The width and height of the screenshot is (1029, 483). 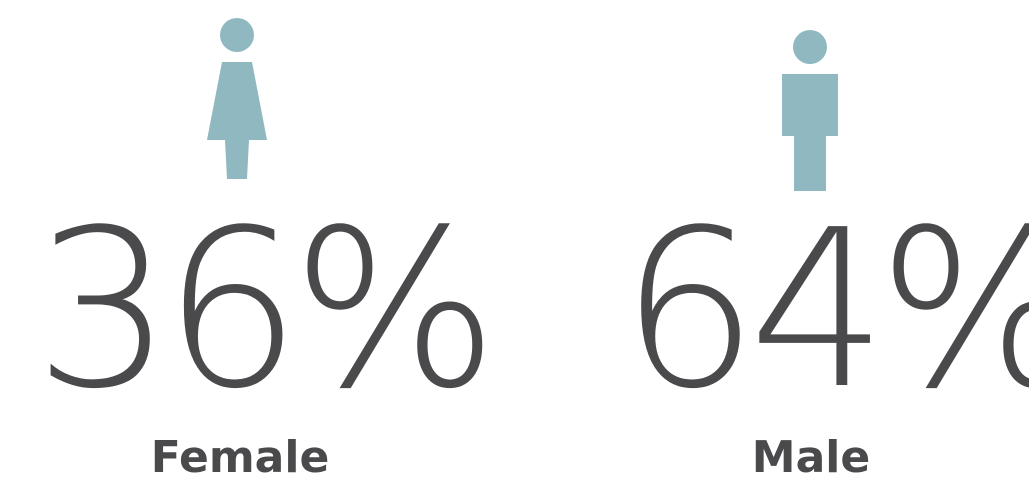 I want to click on female-person-icon, so click(x=237, y=98).